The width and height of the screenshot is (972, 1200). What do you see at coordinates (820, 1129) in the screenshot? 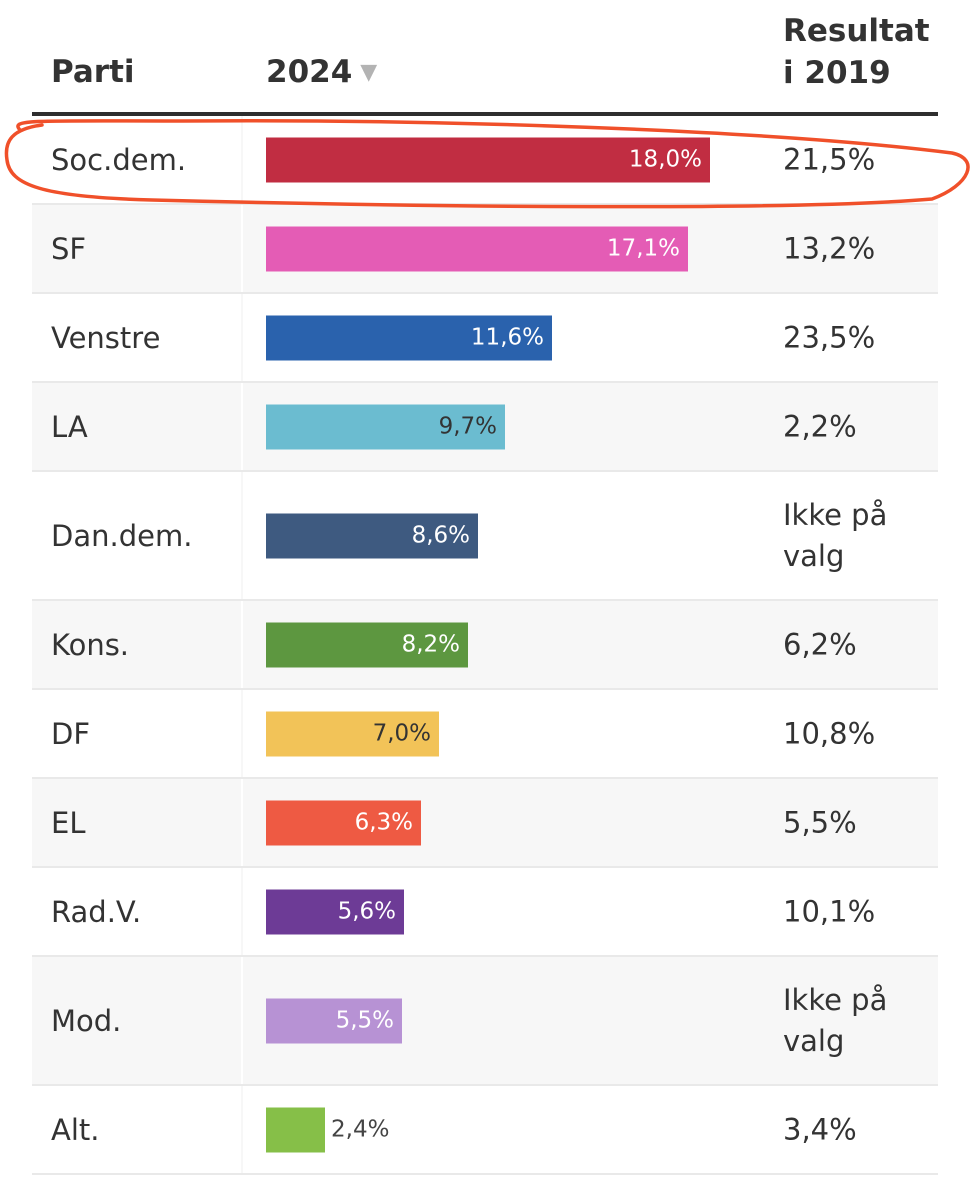
I see `previous-result: 3,4%` at bounding box center [820, 1129].